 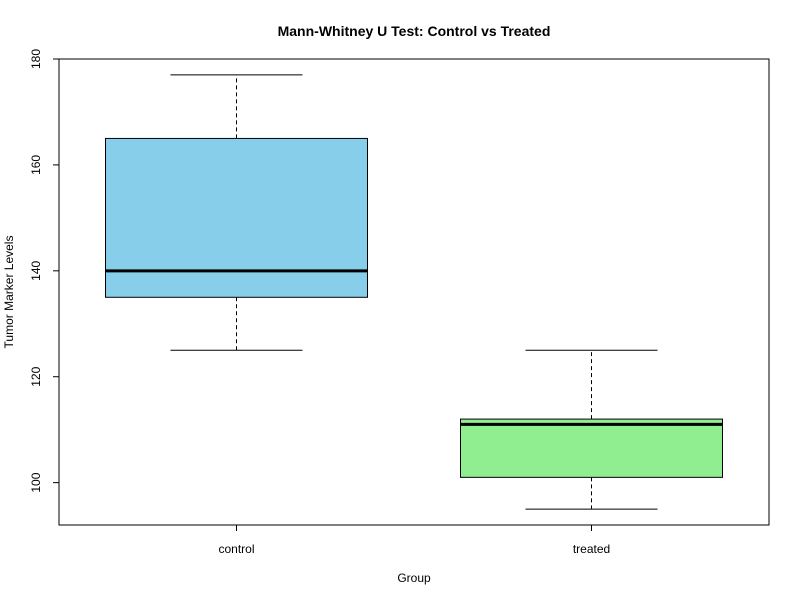 I want to click on x-tick-label-control: control, so click(x=236, y=549).